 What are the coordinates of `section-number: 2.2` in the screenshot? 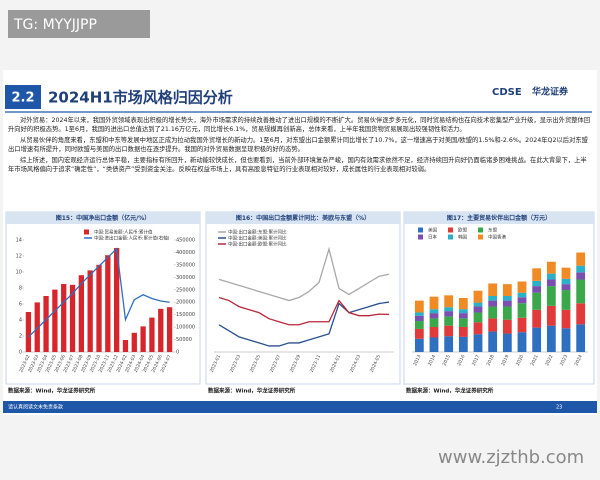 It's located at (22, 98).